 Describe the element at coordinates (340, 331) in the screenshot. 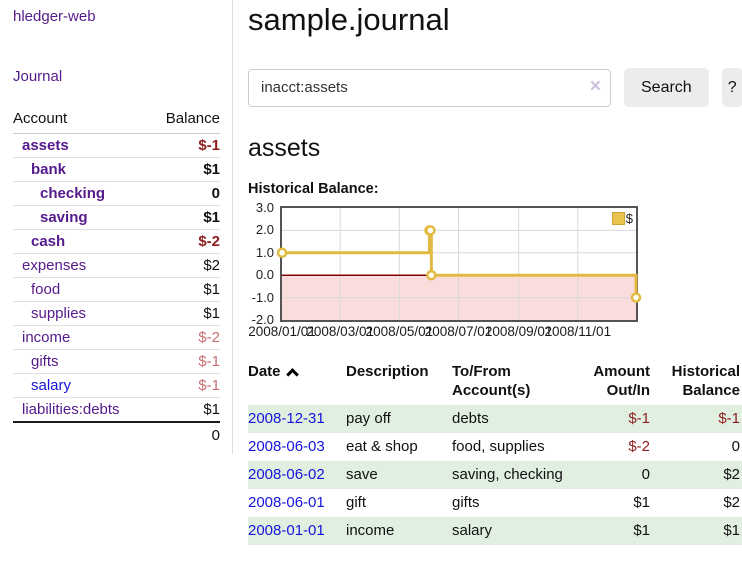

I see `x-tick-label: 2008/03/01` at that location.